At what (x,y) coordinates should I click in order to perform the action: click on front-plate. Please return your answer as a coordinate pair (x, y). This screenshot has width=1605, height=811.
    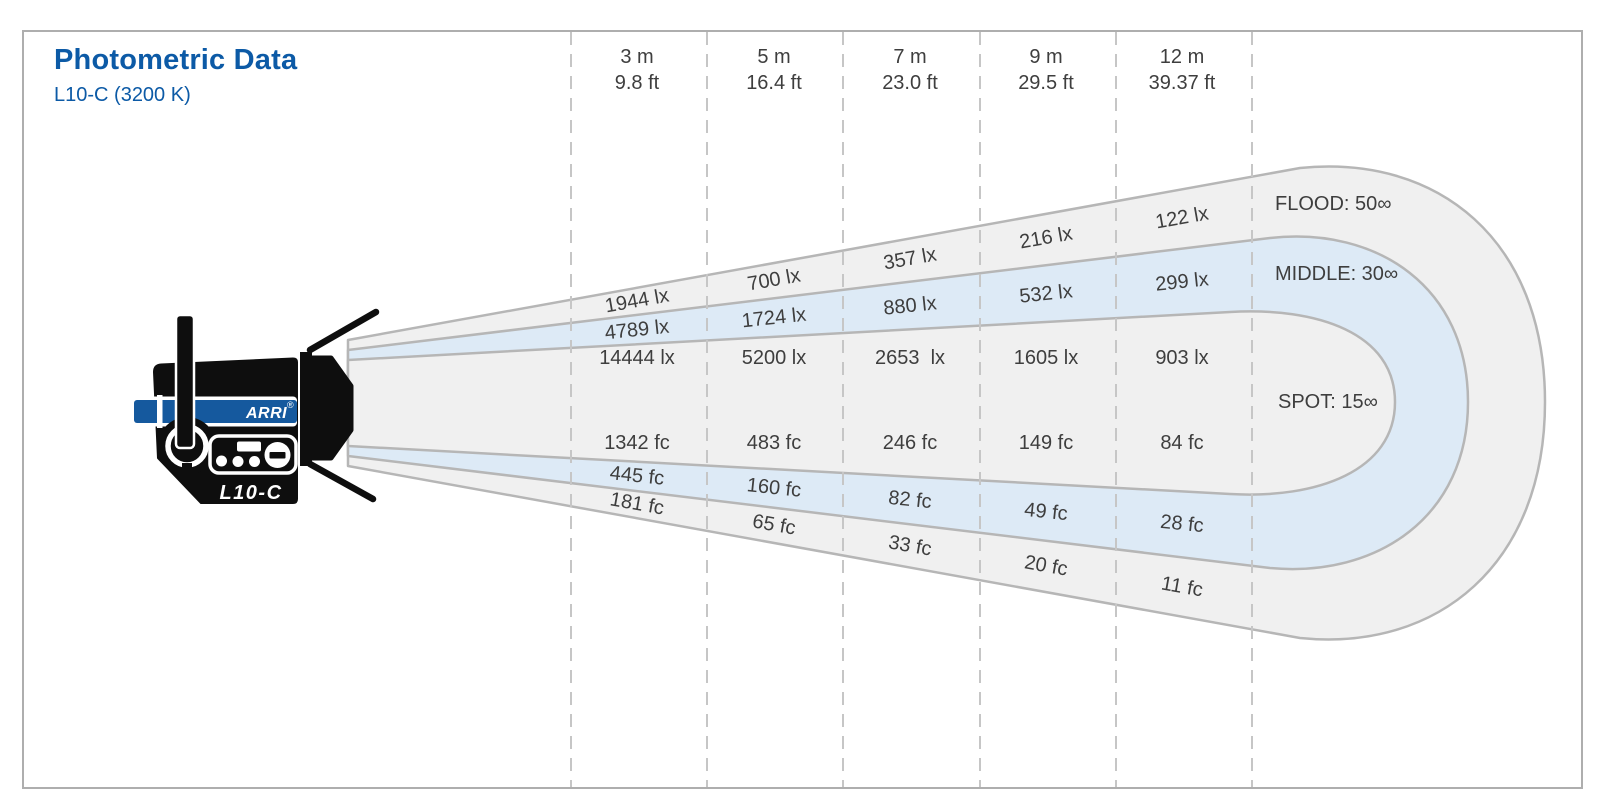
    Looking at the image, I should click on (306, 409).